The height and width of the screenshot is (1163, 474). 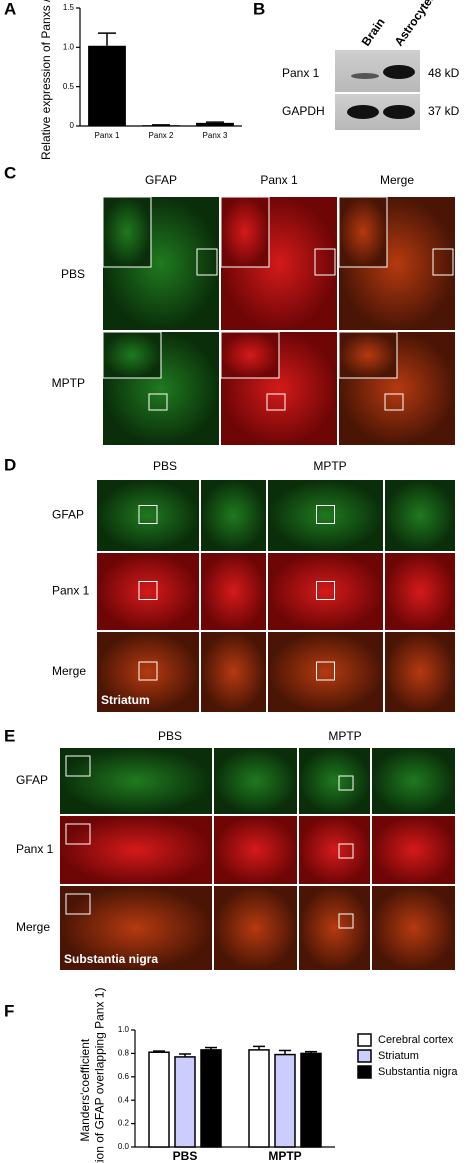 What do you see at coordinates (444, 73) in the screenshot?
I see `blot-size: 48 kD` at bounding box center [444, 73].